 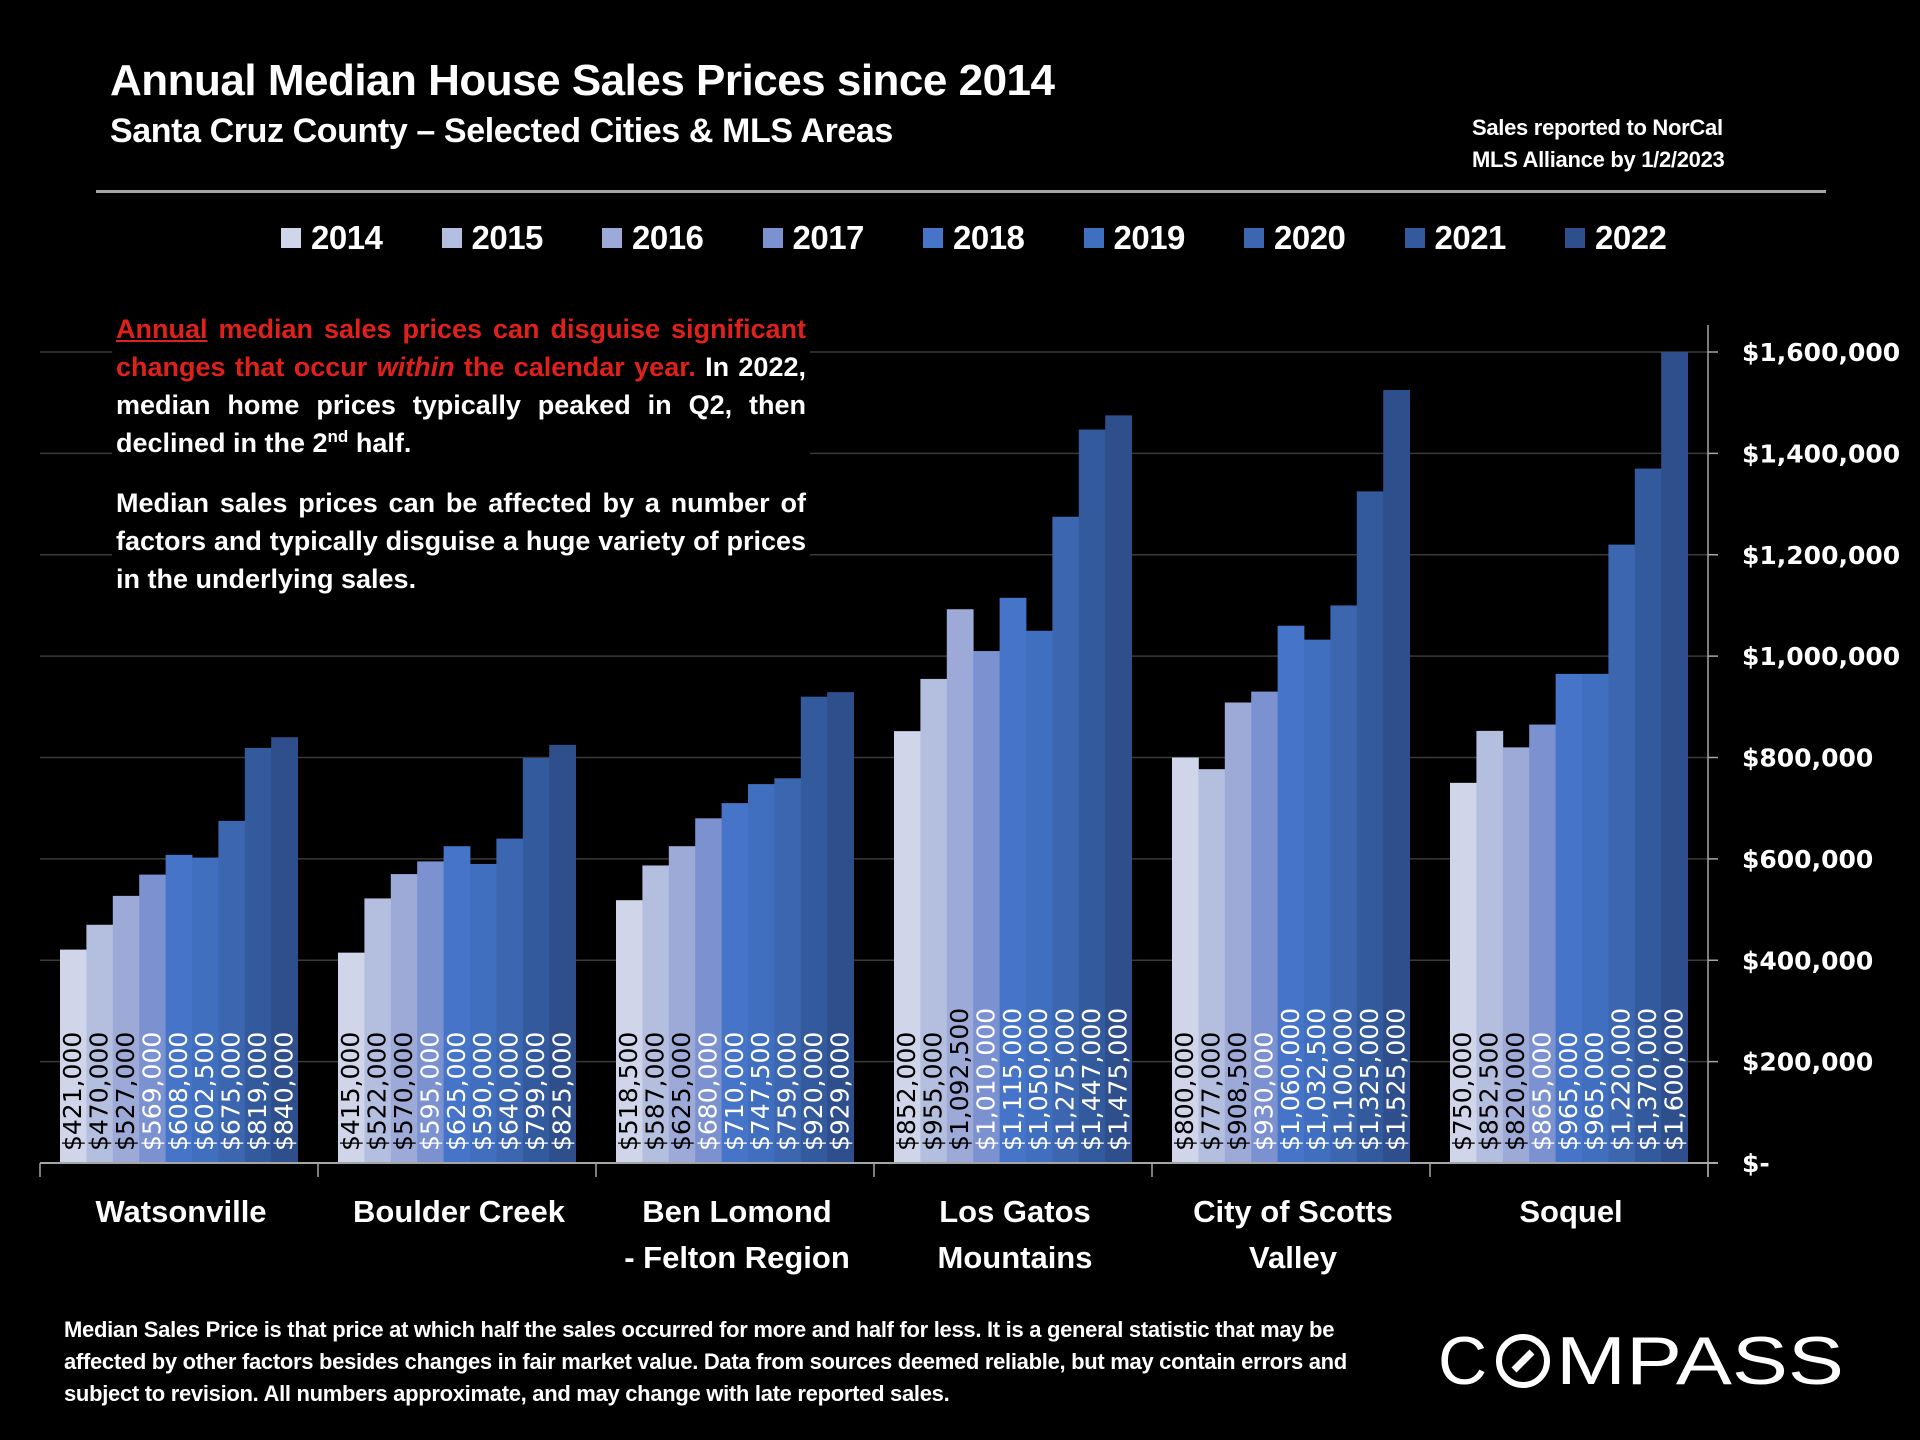 I want to click on bar-data-label: $908,500, so click(x=1237, y=1091).